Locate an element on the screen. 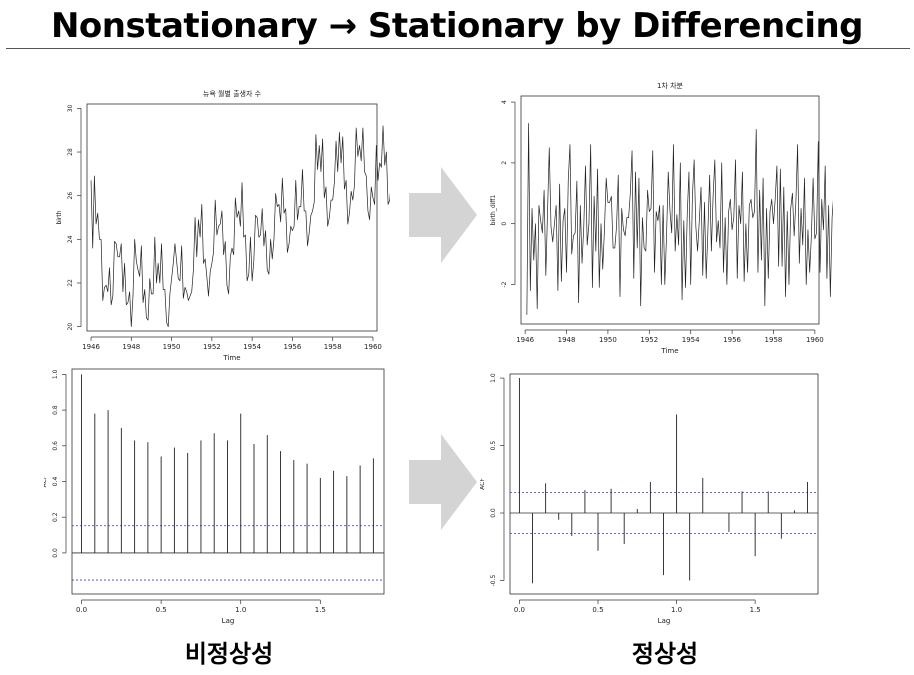 This screenshot has width=914, height=675. y-tick-label: 0.4 is located at coordinates (55, 482).